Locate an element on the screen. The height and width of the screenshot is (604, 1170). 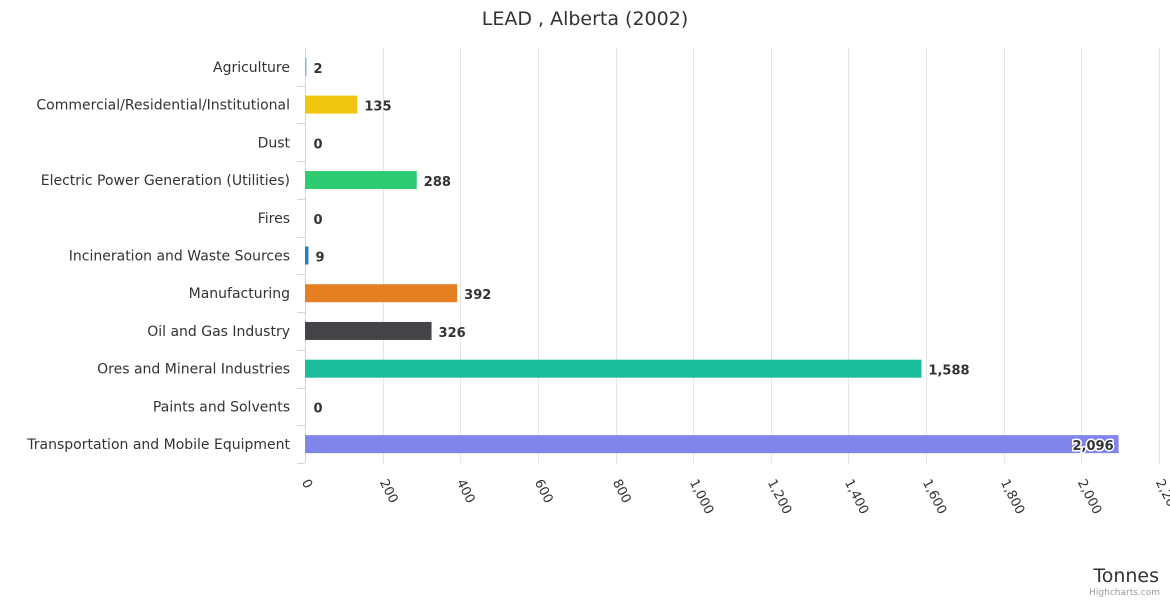
data-label: 392 is located at coordinates (477, 295).